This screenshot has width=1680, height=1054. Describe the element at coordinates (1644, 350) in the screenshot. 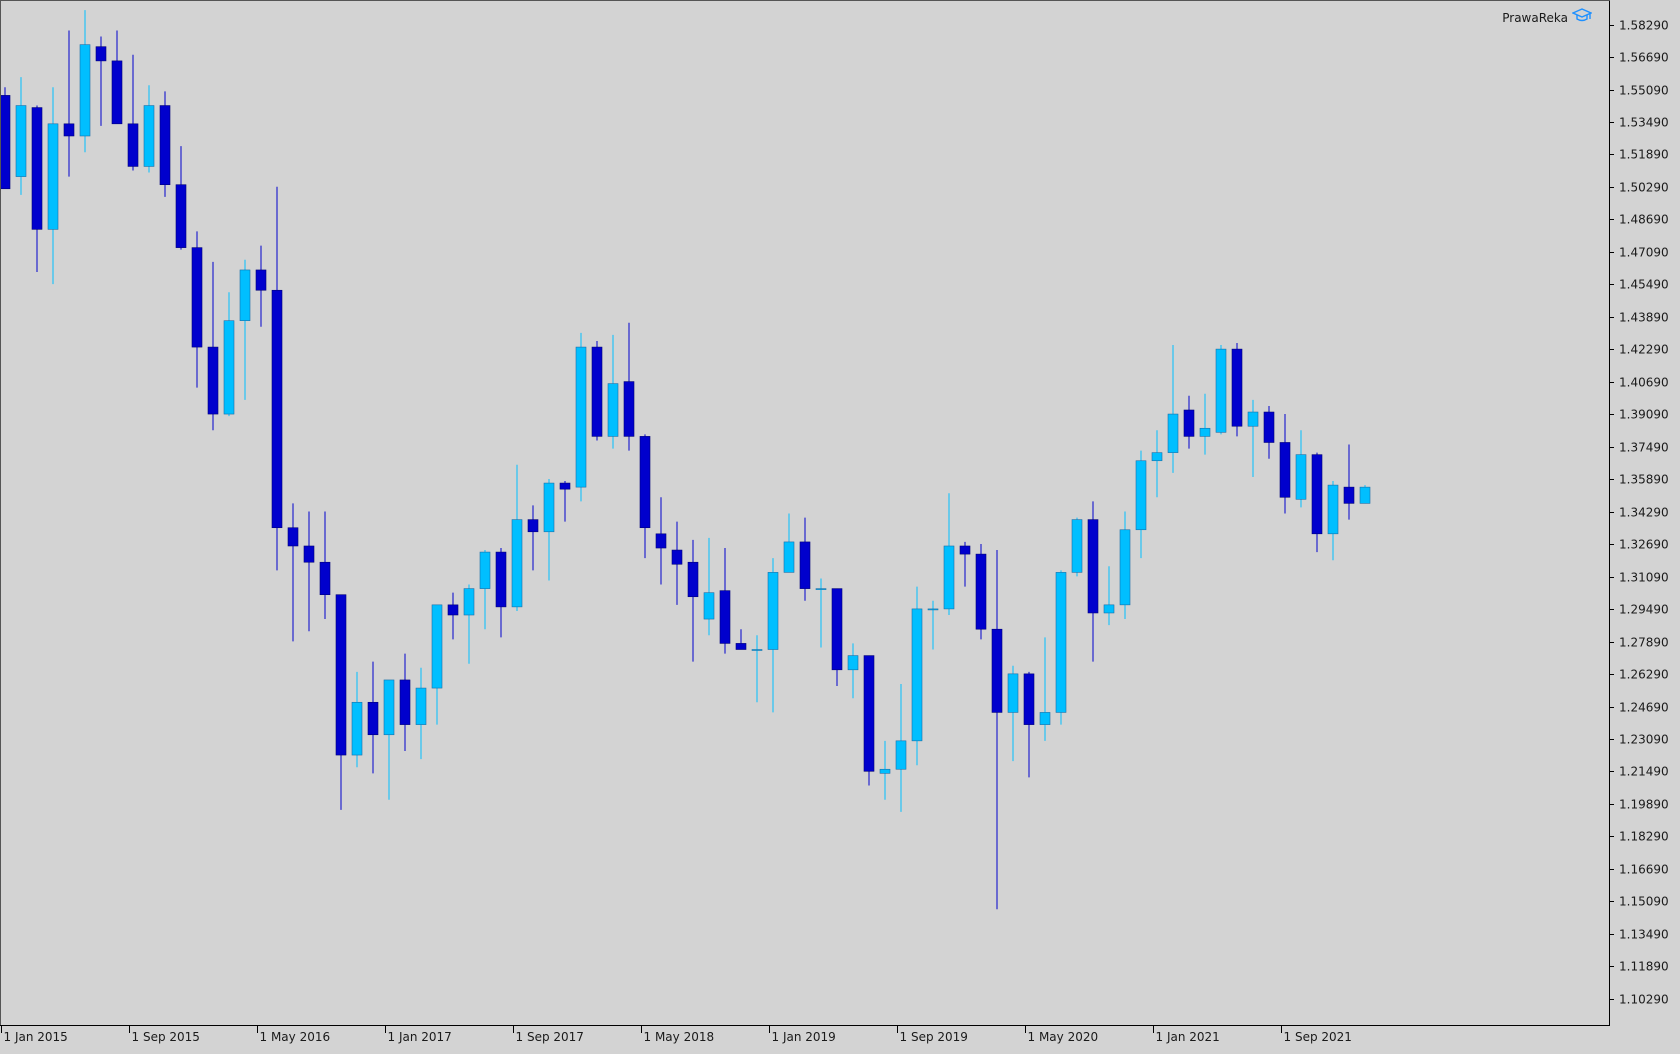

I see `price-tick-label: 1.42290` at that location.